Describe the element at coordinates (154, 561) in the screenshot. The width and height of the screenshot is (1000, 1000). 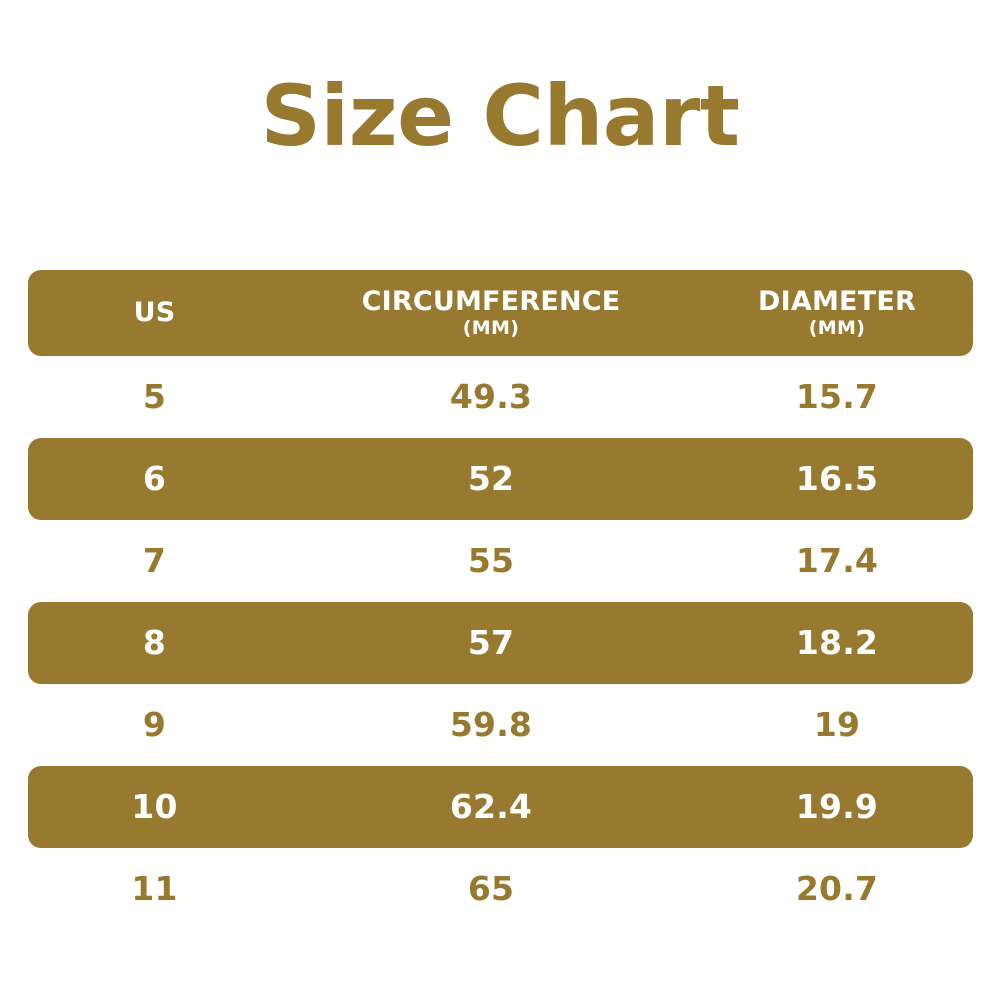
I see `cell-us: 7` at that location.